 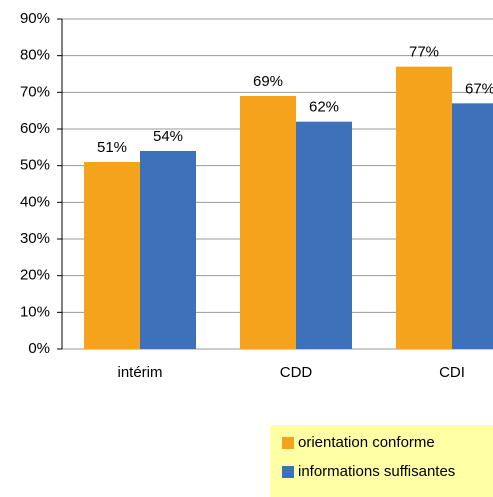 I want to click on y-tick-label: 70%, so click(x=35, y=91).